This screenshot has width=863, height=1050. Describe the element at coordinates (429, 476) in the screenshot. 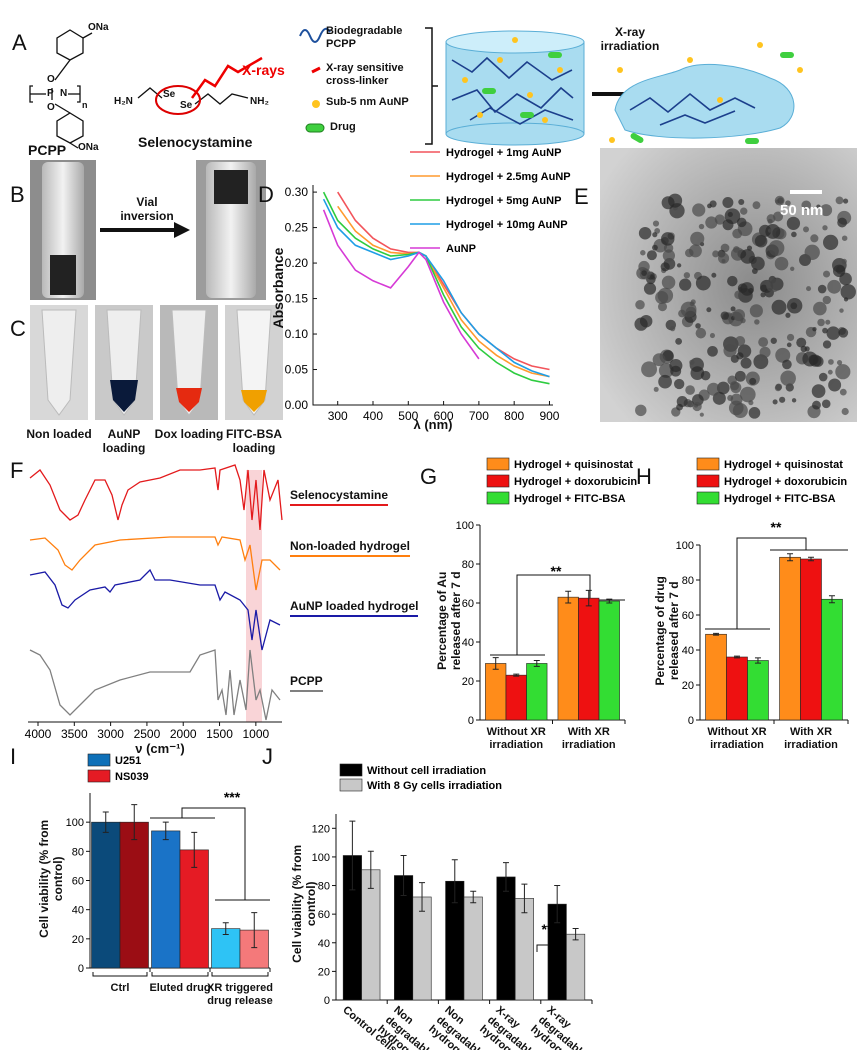

I see `panel-label: G` at that location.